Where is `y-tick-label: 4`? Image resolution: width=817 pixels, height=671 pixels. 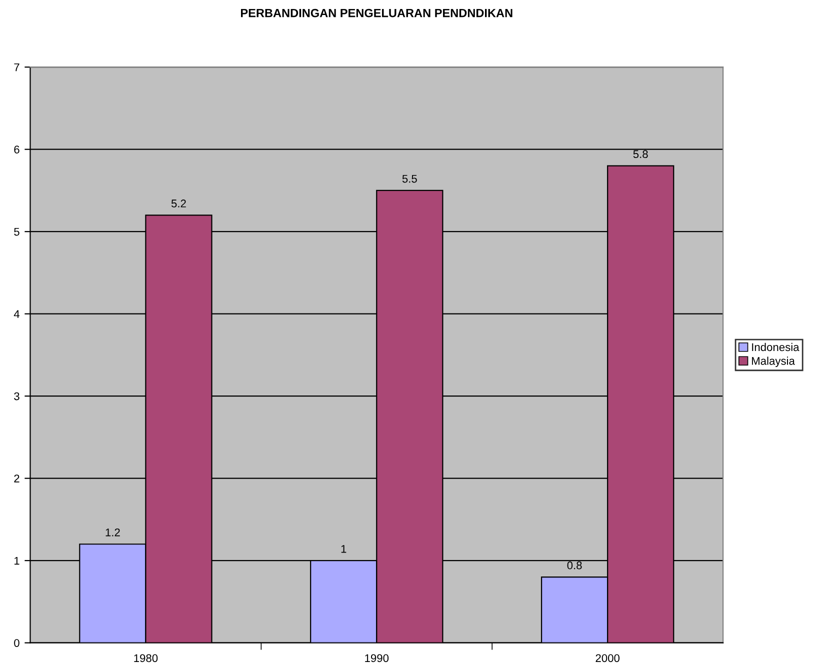 y-tick-label: 4 is located at coordinates (17, 314).